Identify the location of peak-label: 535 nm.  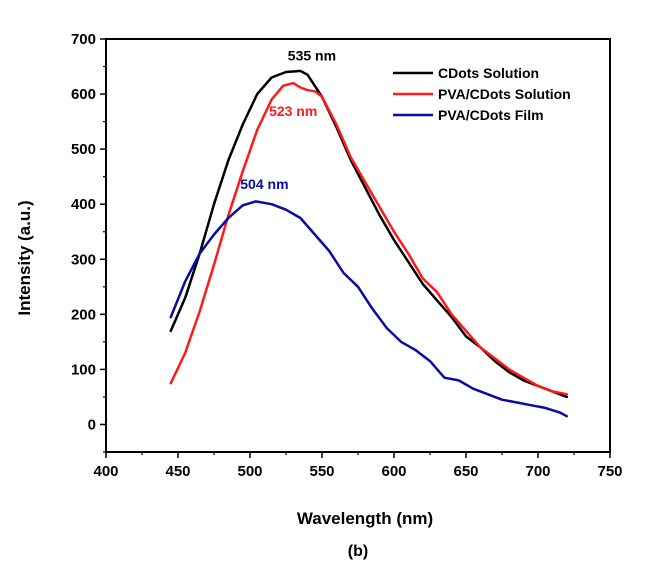
(312, 55).